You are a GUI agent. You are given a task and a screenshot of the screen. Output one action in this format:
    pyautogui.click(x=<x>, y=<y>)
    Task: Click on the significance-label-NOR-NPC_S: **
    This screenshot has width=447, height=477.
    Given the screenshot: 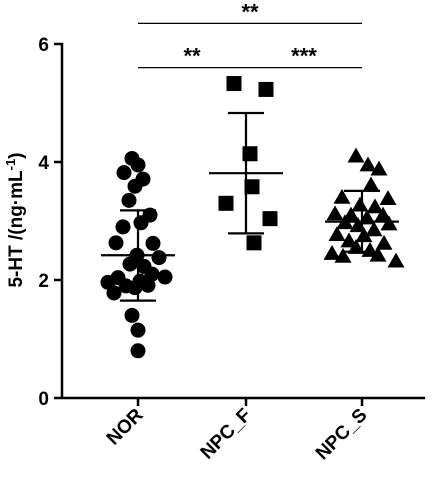 What is the action you would take?
    pyautogui.click(x=250, y=12)
    